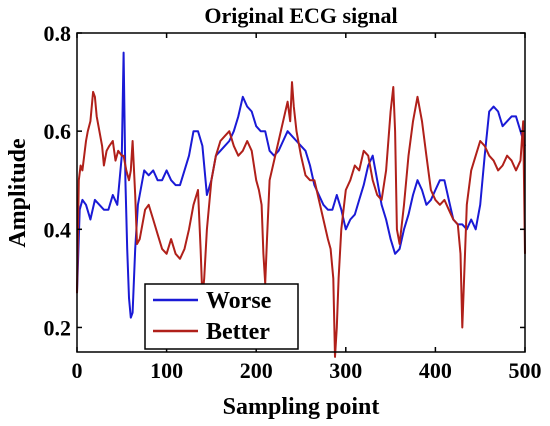  Describe the element at coordinates (300, 15) in the screenshot. I see `chart-title: Original ECG signal` at that location.